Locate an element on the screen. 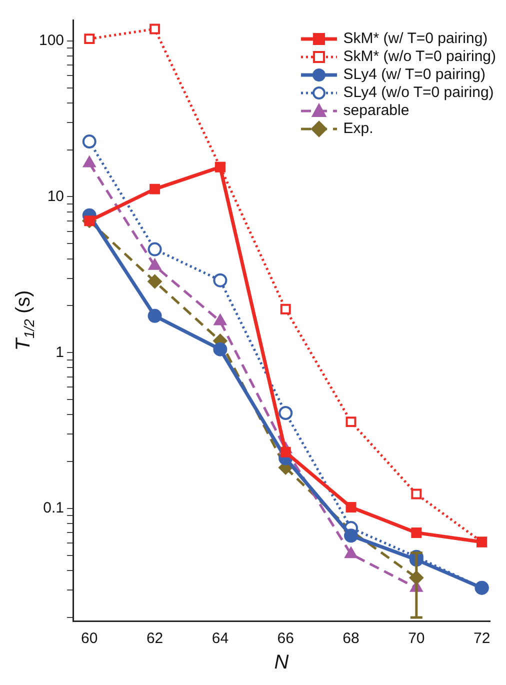 Image resolution: width=506 pixels, height=685 pixels. y-tick-label: 10 is located at coordinates (55, 196).